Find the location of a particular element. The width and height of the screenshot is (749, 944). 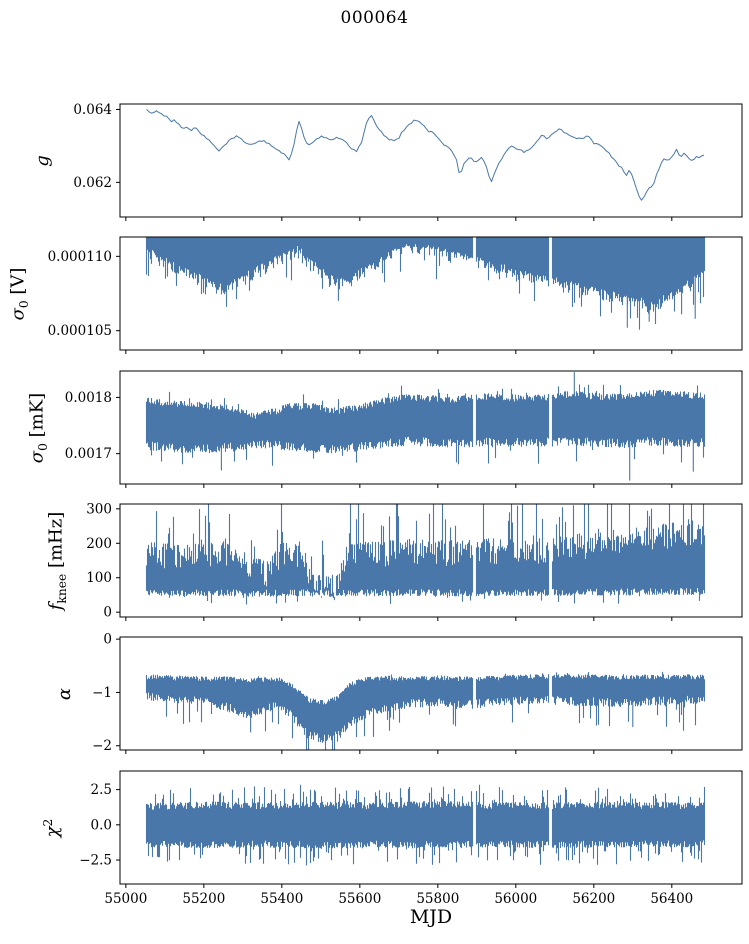

y-tick-label: 300 is located at coordinates (99, 509).